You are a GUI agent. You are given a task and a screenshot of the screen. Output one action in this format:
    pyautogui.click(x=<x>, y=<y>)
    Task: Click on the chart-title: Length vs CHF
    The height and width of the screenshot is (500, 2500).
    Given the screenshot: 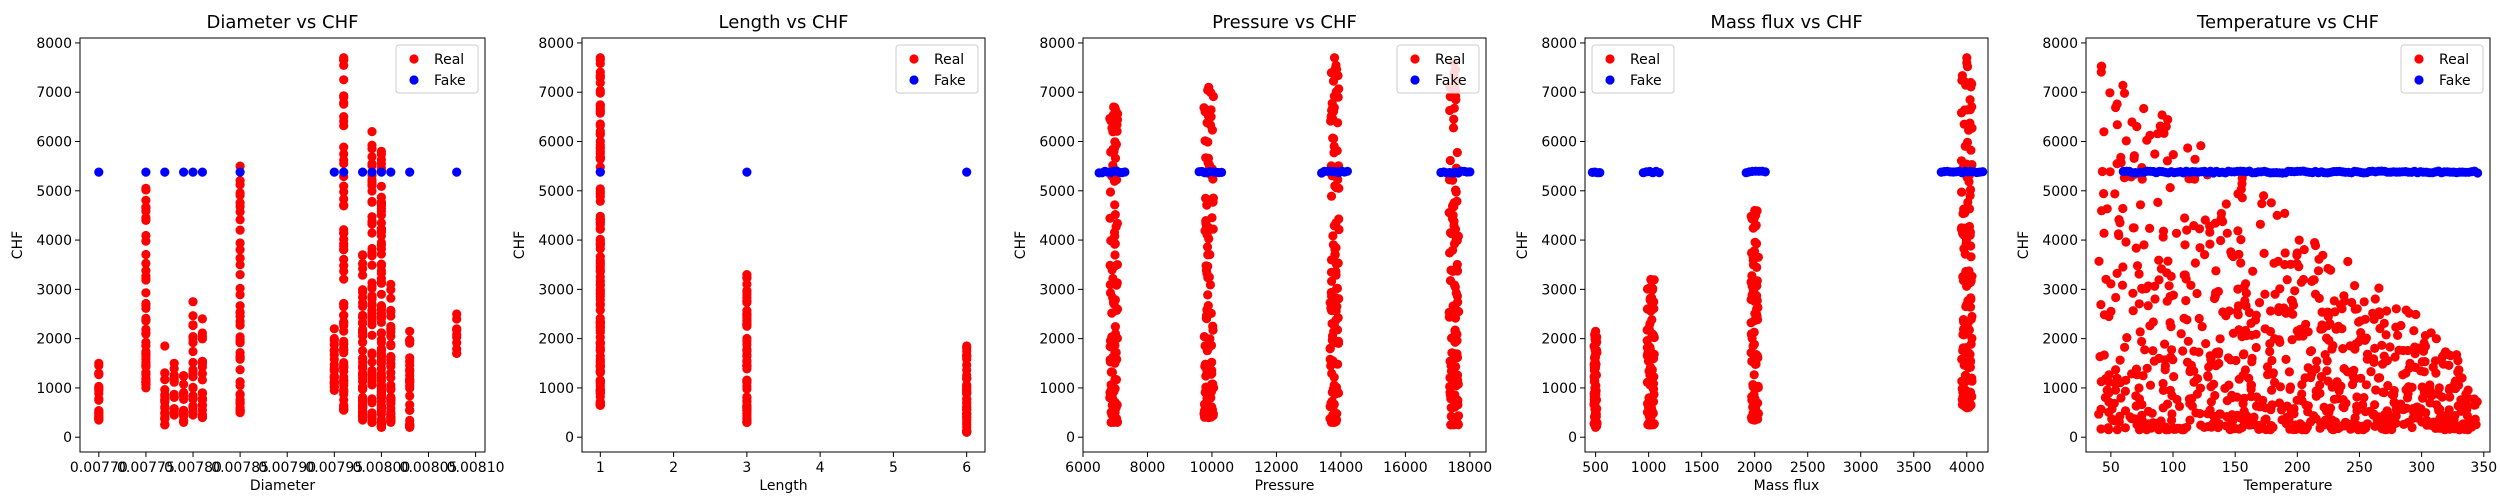 What is the action you would take?
    pyautogui.click(x=783, y=22)
    